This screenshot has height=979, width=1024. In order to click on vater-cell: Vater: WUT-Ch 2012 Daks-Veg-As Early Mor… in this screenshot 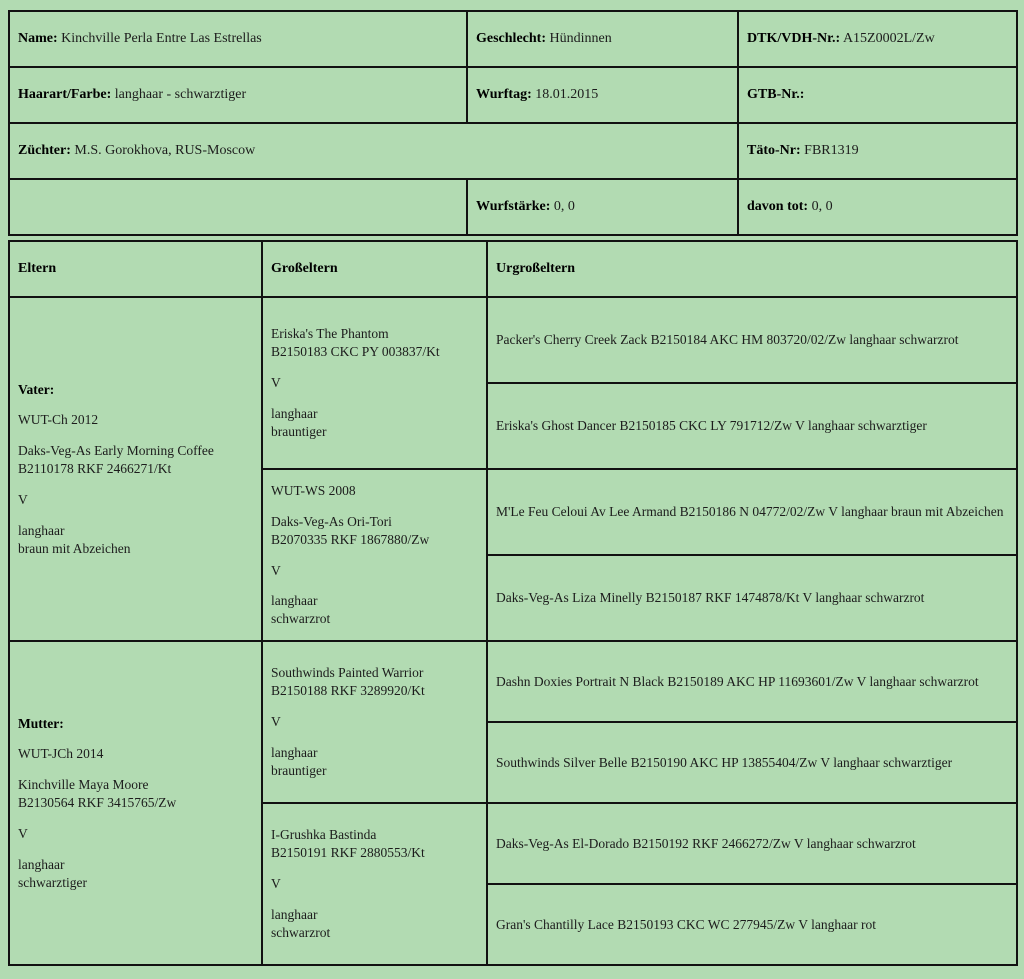, I will do `click(135, 469)`.